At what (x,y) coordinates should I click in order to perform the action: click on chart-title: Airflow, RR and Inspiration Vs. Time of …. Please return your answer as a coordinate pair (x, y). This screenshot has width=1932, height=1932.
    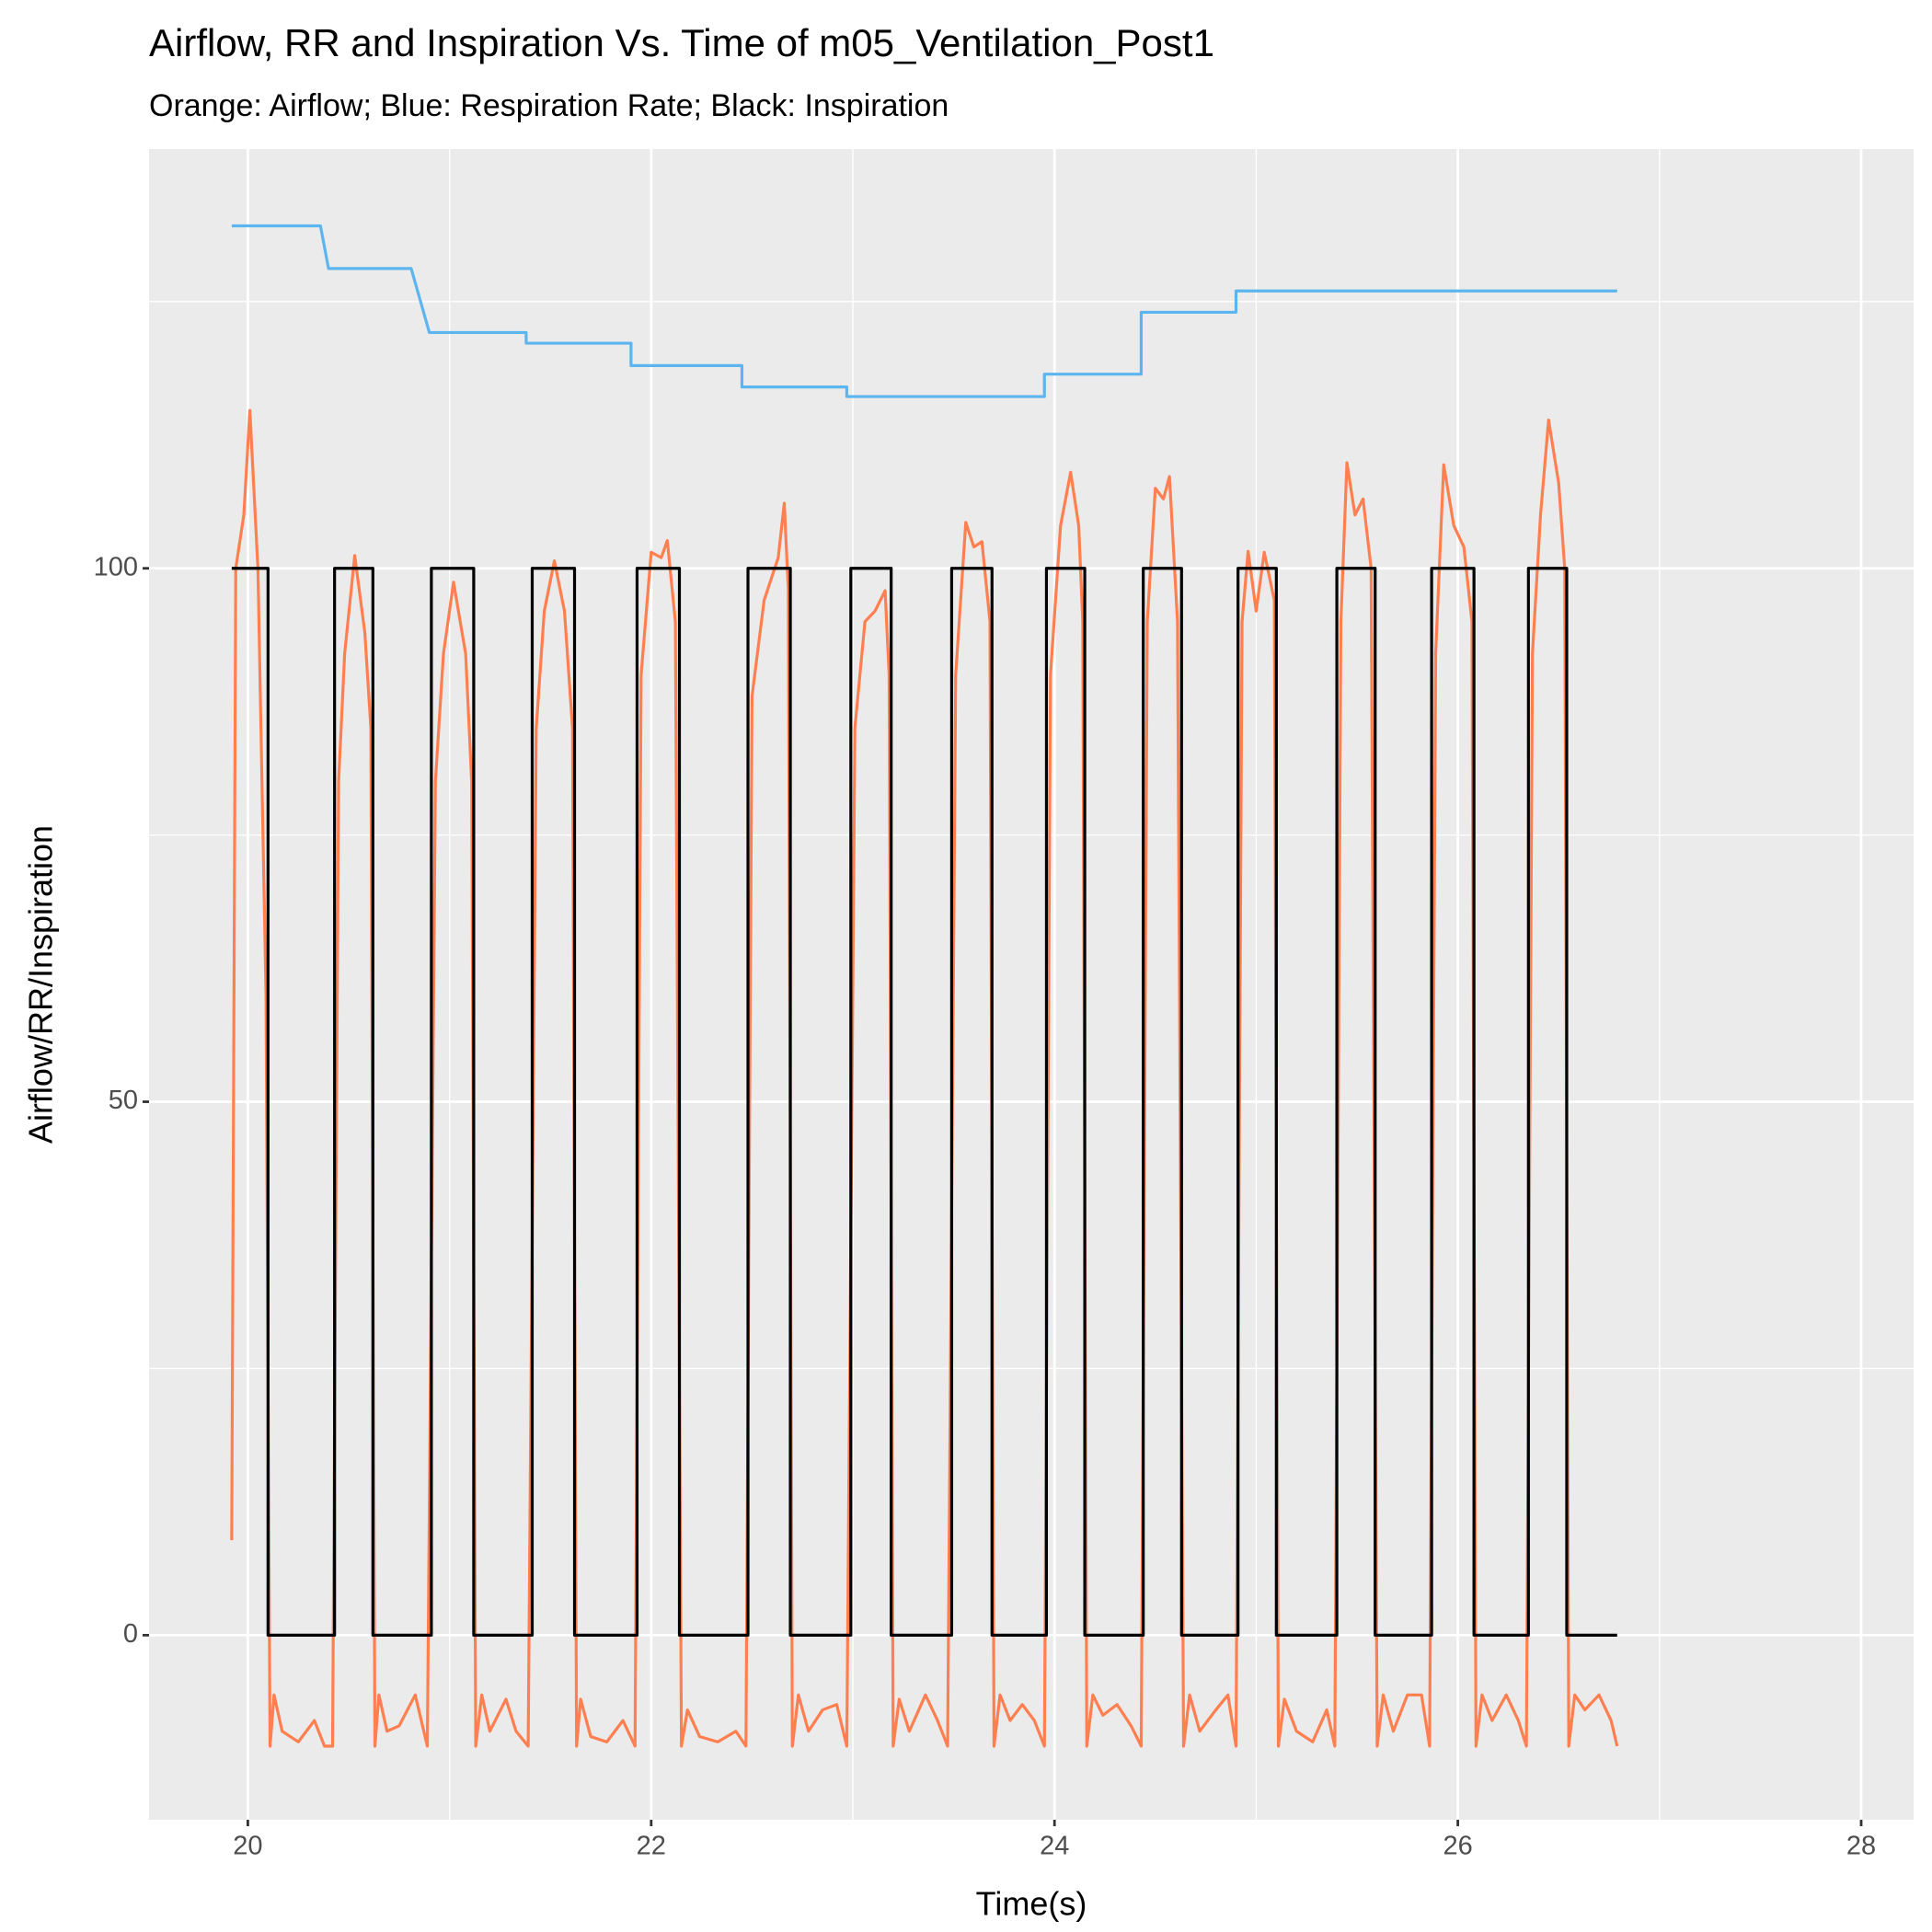
    Looking at the image, I should click on (681, 42).